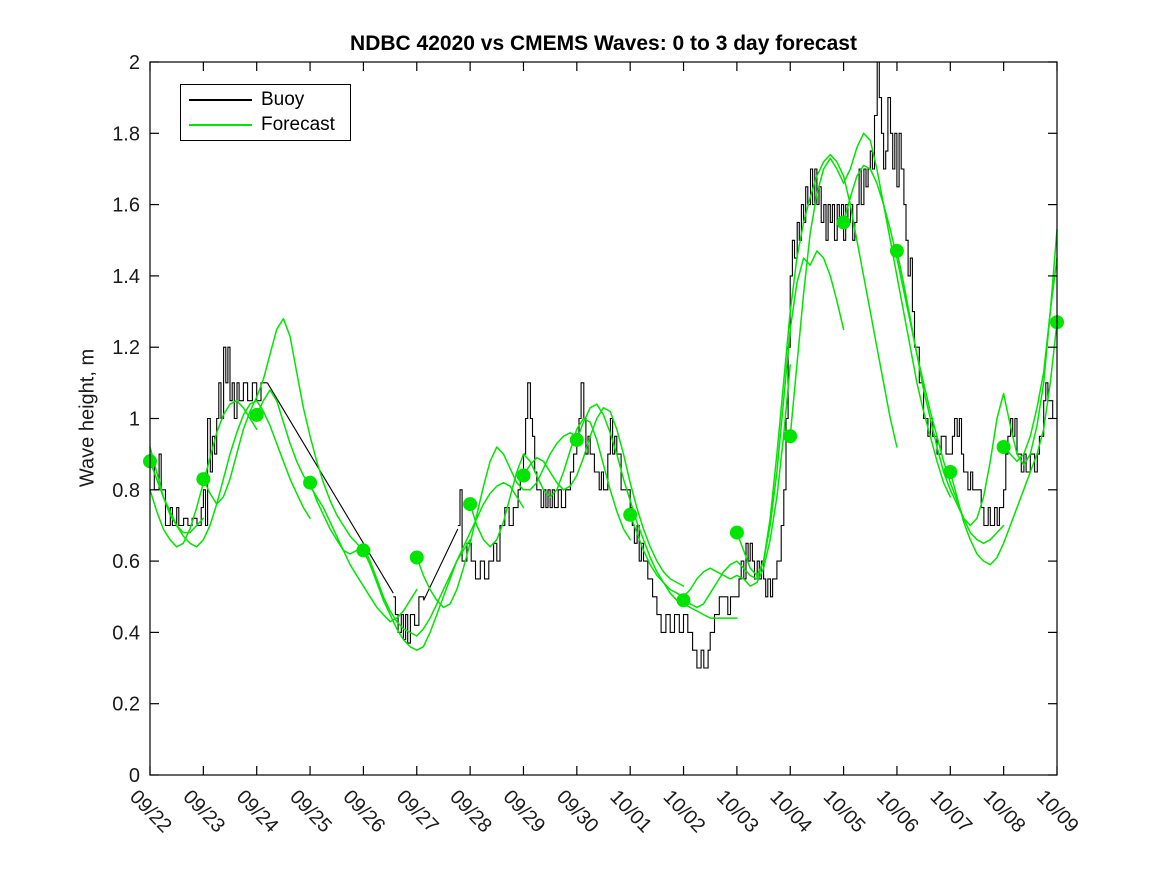 Image resolution: width=1167 pixels, height=875 pixels. I want to click on y-axis-tick-label: 1.6, so click(126, 206).